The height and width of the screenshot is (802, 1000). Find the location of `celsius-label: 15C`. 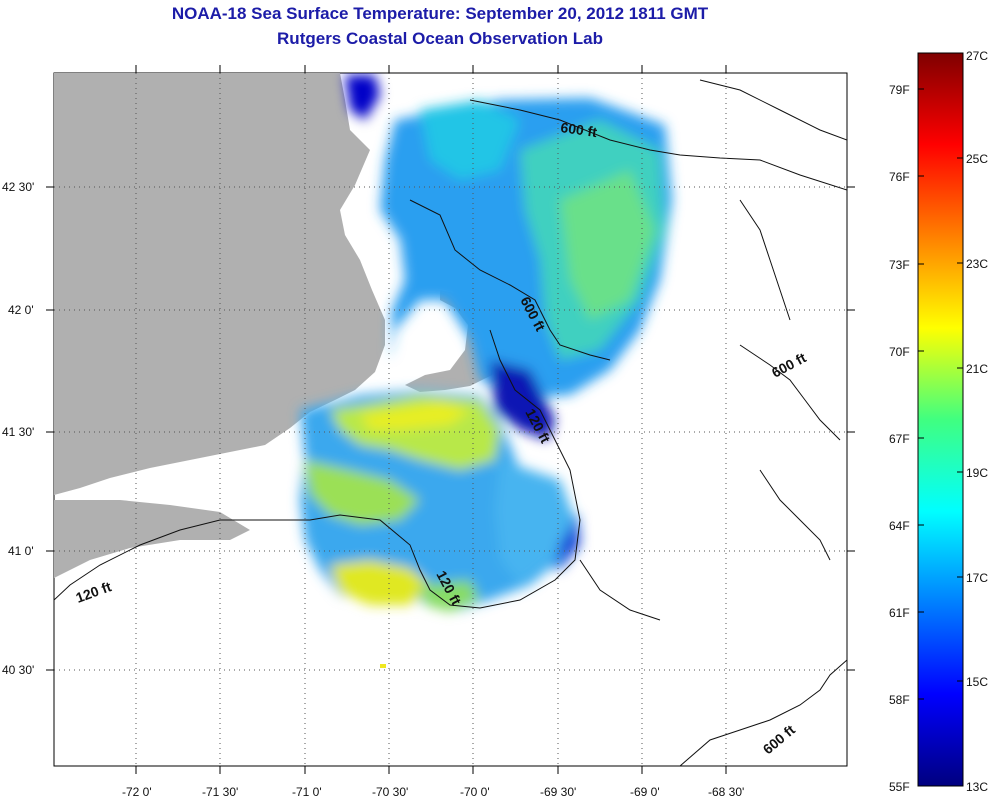

celsius-label: 15C is located at coordinates (977, 682).